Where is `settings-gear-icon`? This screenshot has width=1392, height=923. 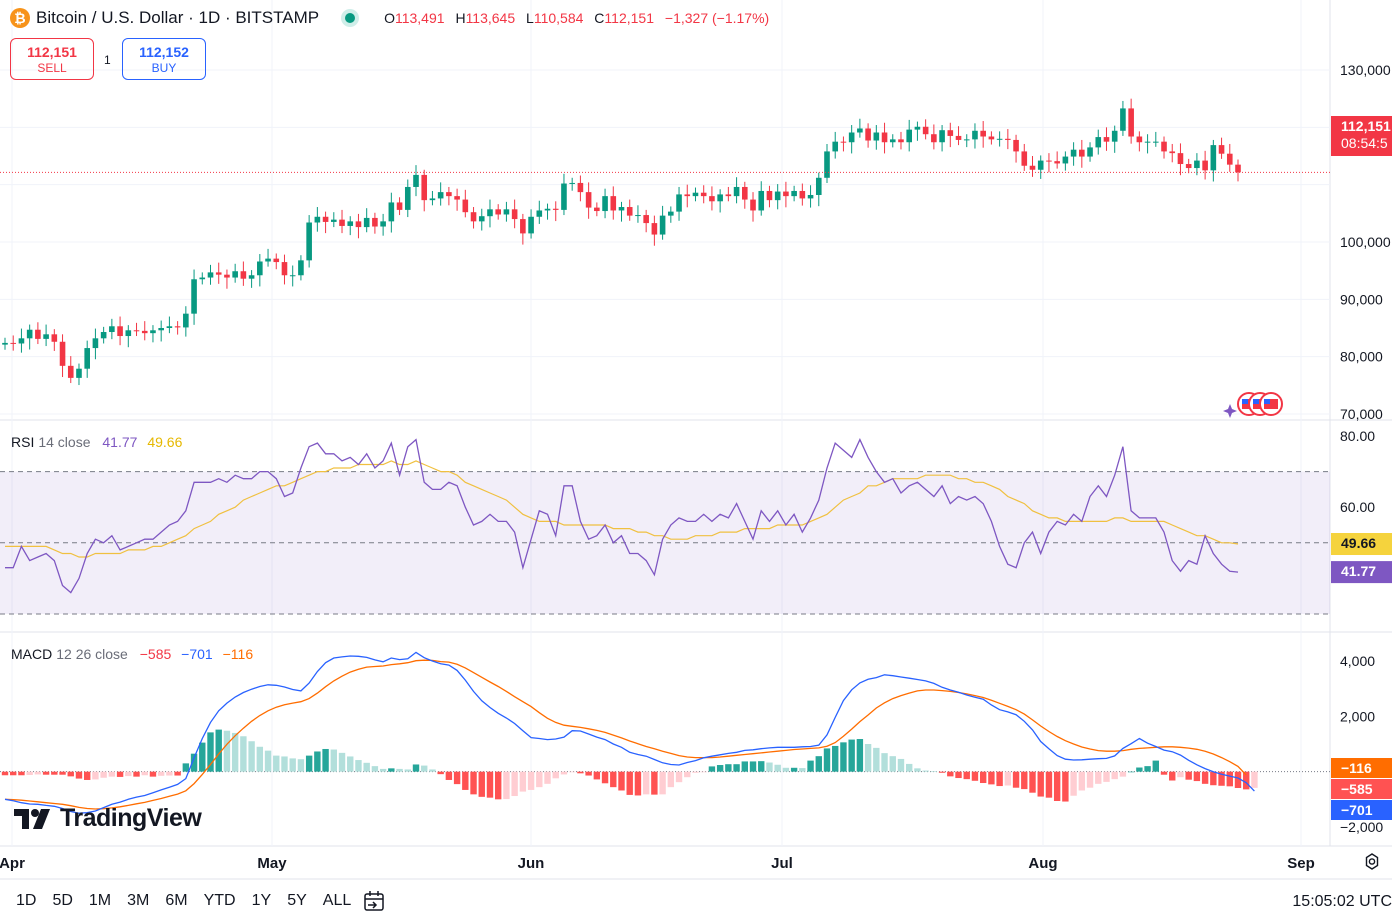 settings-gear-icon is located at coordinates (1372, 862).